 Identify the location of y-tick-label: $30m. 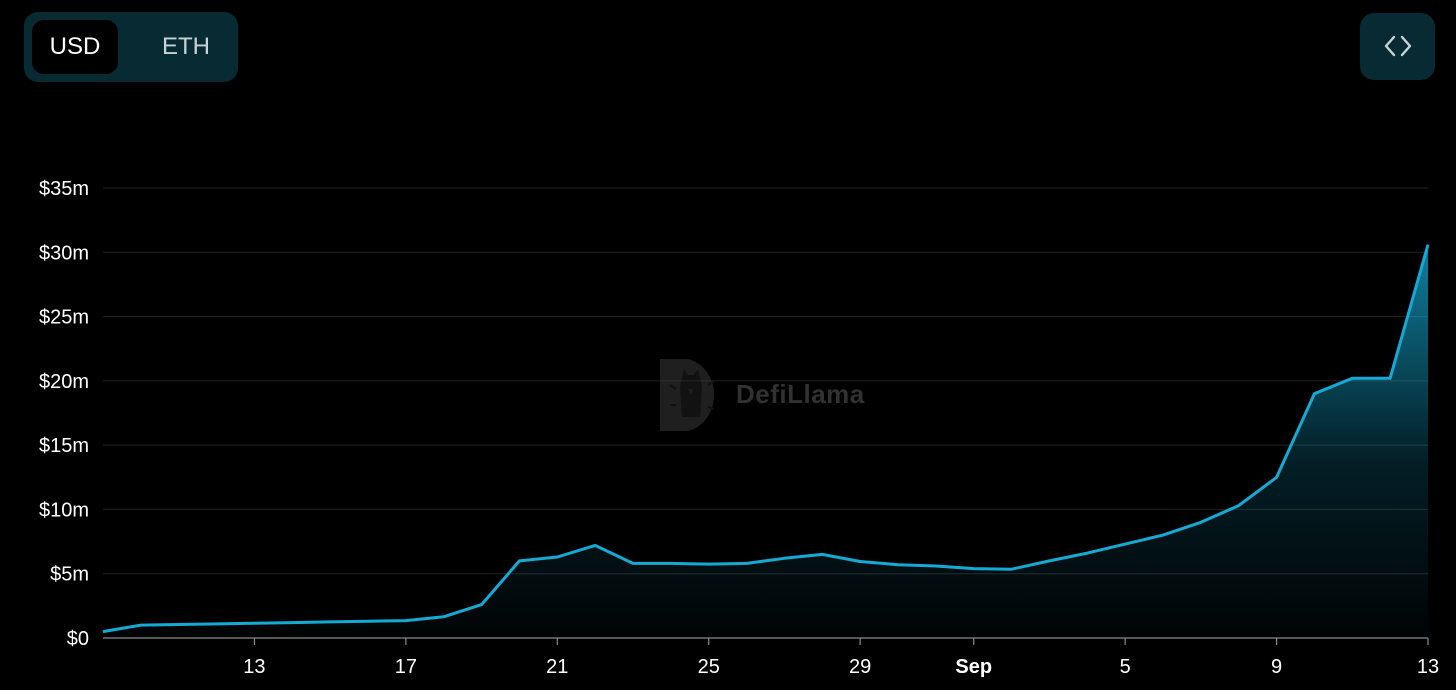
(64, 253).